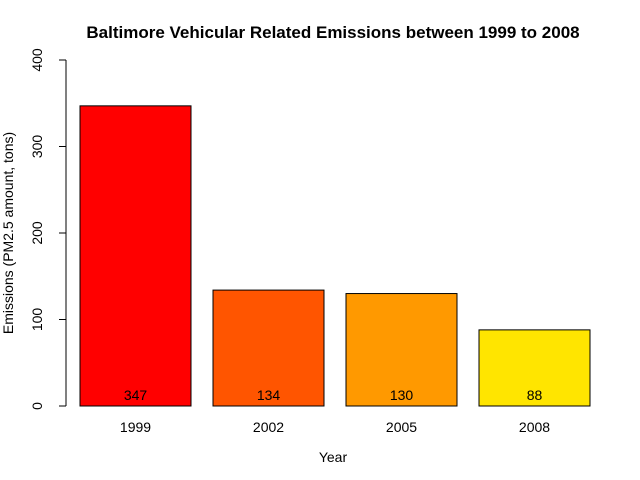  Describe the element at coordinates (401, 350) in the screenshot. I see `bar-2005` at that location.